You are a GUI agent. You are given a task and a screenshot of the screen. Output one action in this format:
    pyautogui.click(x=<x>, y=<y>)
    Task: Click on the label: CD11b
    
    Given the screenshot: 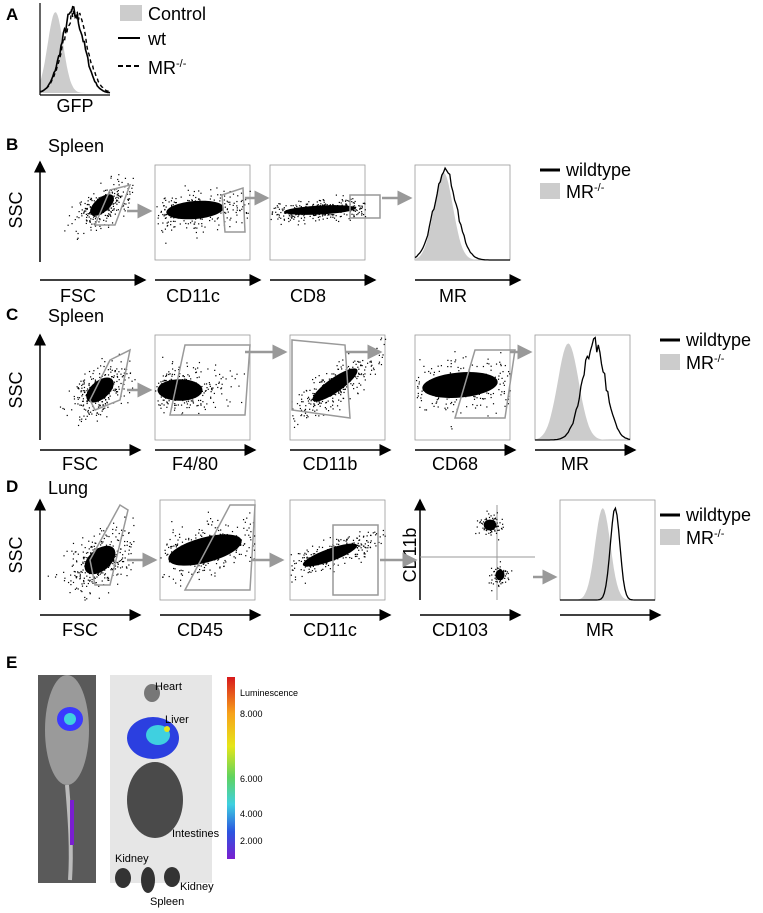 What is the action you would take?
    pyautogui.click(x=410, y=555)
    